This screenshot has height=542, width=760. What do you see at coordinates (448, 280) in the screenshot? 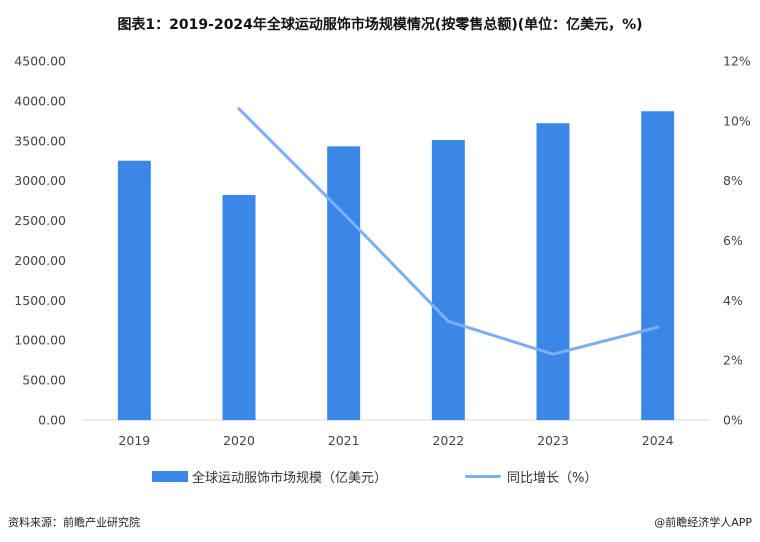
I see `bar-2022` at bounding box center [448, 280].